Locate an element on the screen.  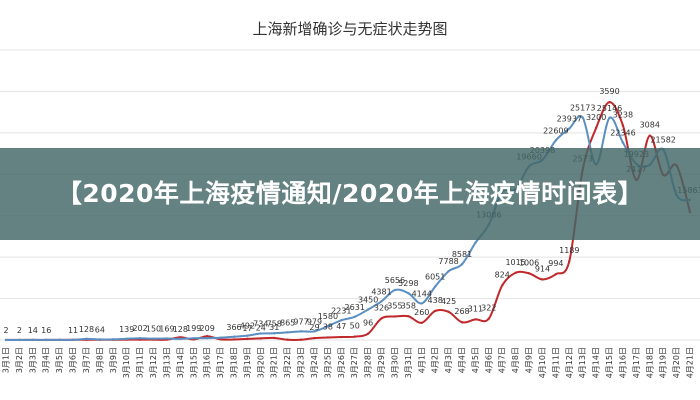
data-label: 366 is located at coordinates (233, 327).